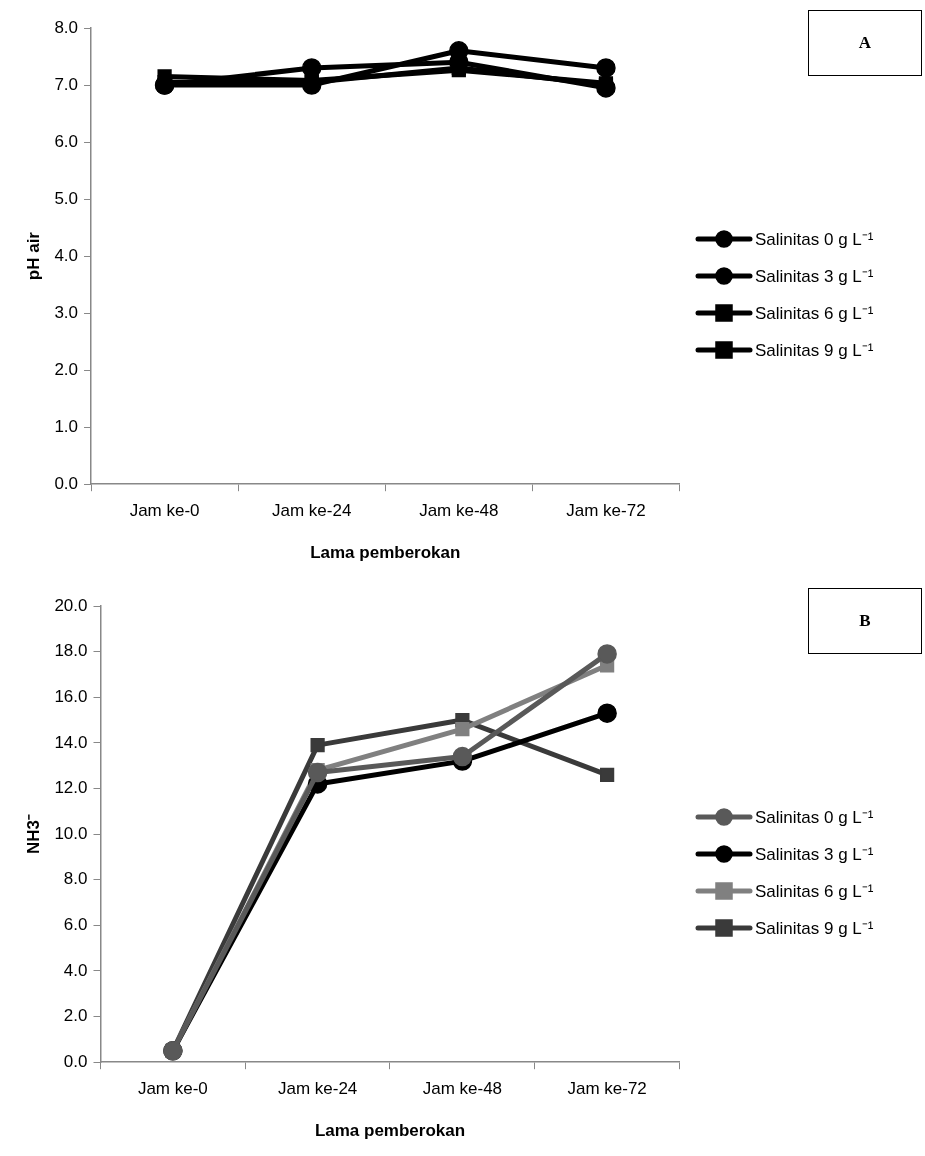  What do you see at coordinates (66, 198) in the screenshot?
I see `y-tick-label: 5.0` at bounding box center [66, 198].